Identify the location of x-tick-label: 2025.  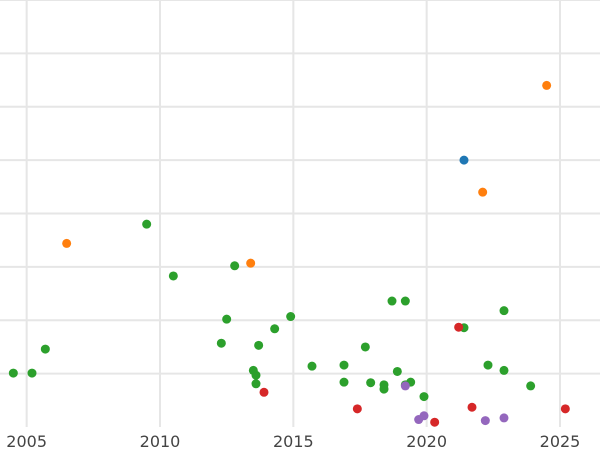
(560, 441).